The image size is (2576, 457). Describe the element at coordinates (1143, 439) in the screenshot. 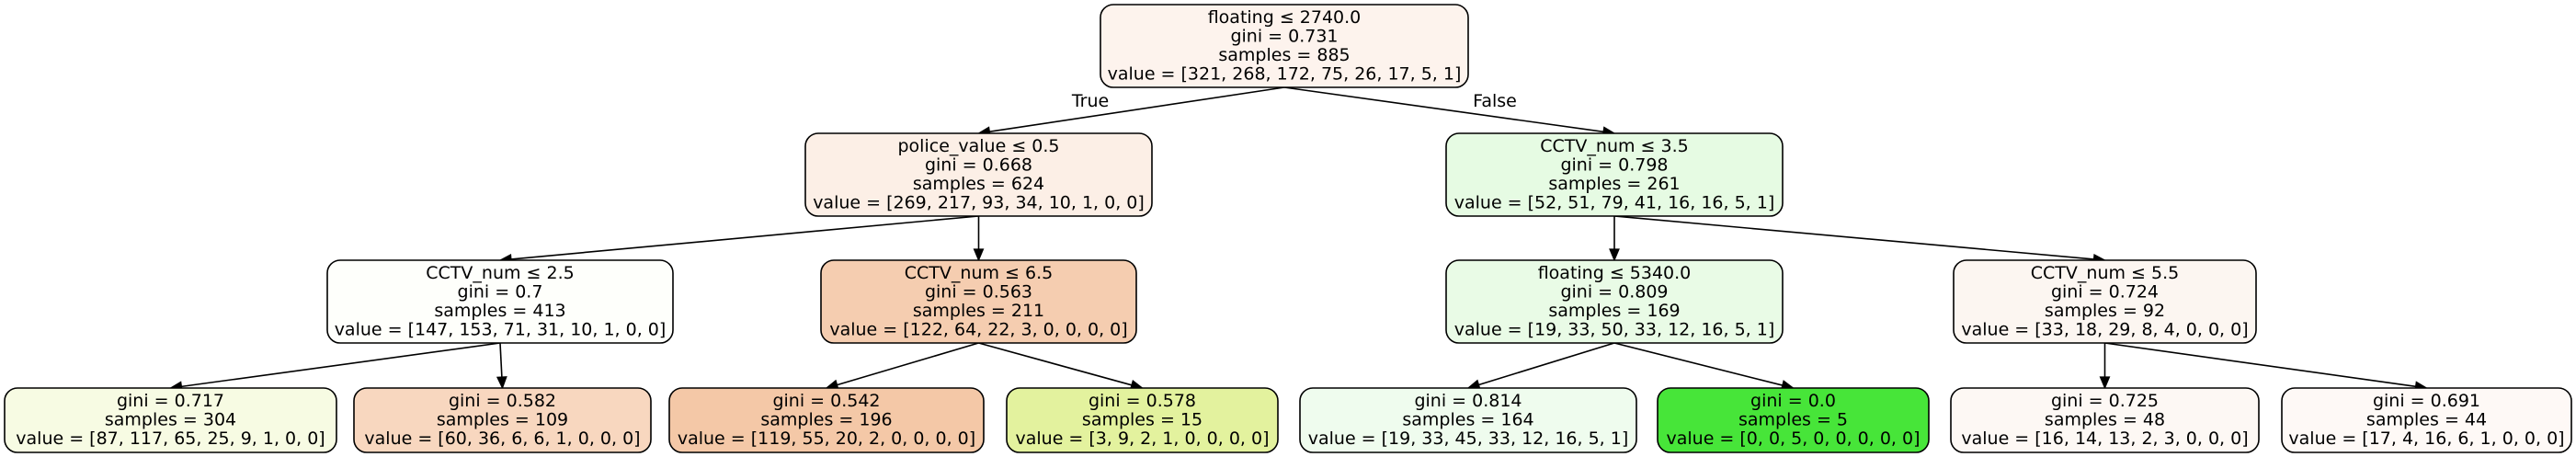

I see `tree-node-line: value = [3, 9, 2, 1, 0, 0, 0, 0]` at that location.